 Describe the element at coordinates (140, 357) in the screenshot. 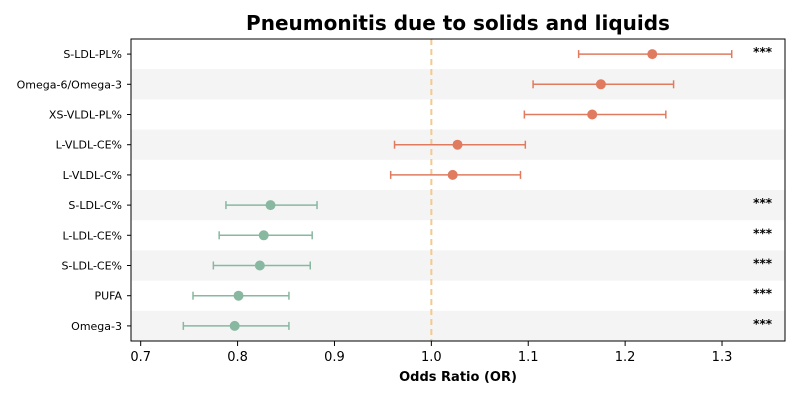

I see `x-tick-label: 0.7` at that location.